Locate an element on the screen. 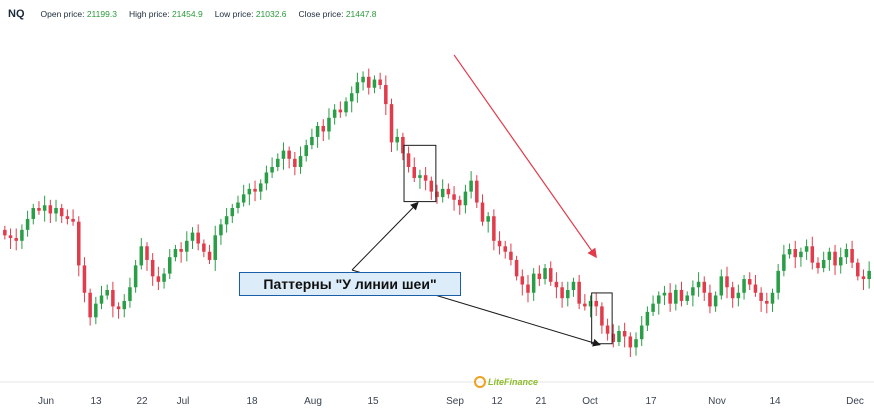 Image resolution: width=874 pixels, height=411 pixels. x-tick-label: Sep is located at coordinates (455, 401).